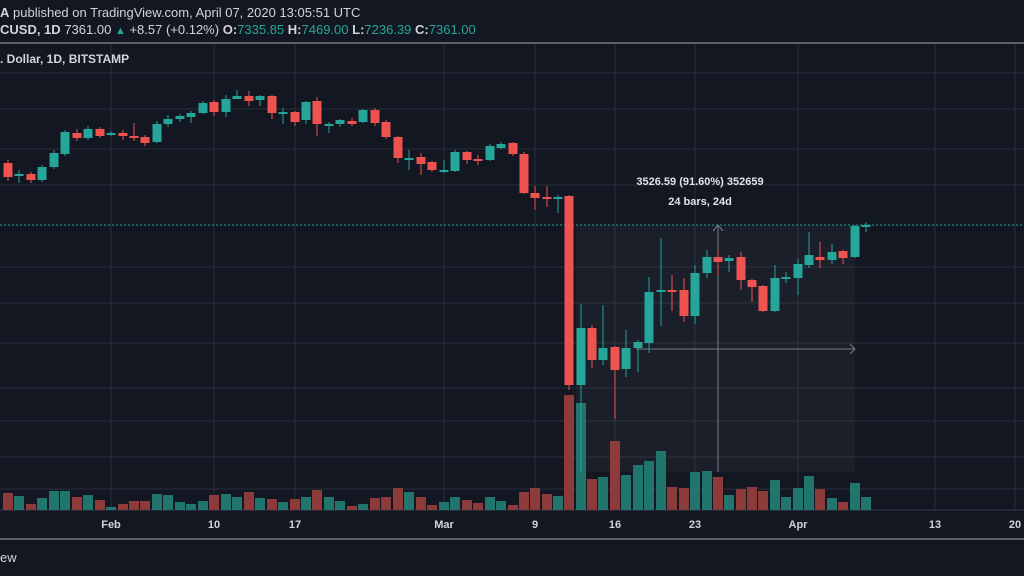  Describe the element at coordinates (174, 29) in the screenshot. I see `price-change: +8.57 (+0.12%)` at that location.